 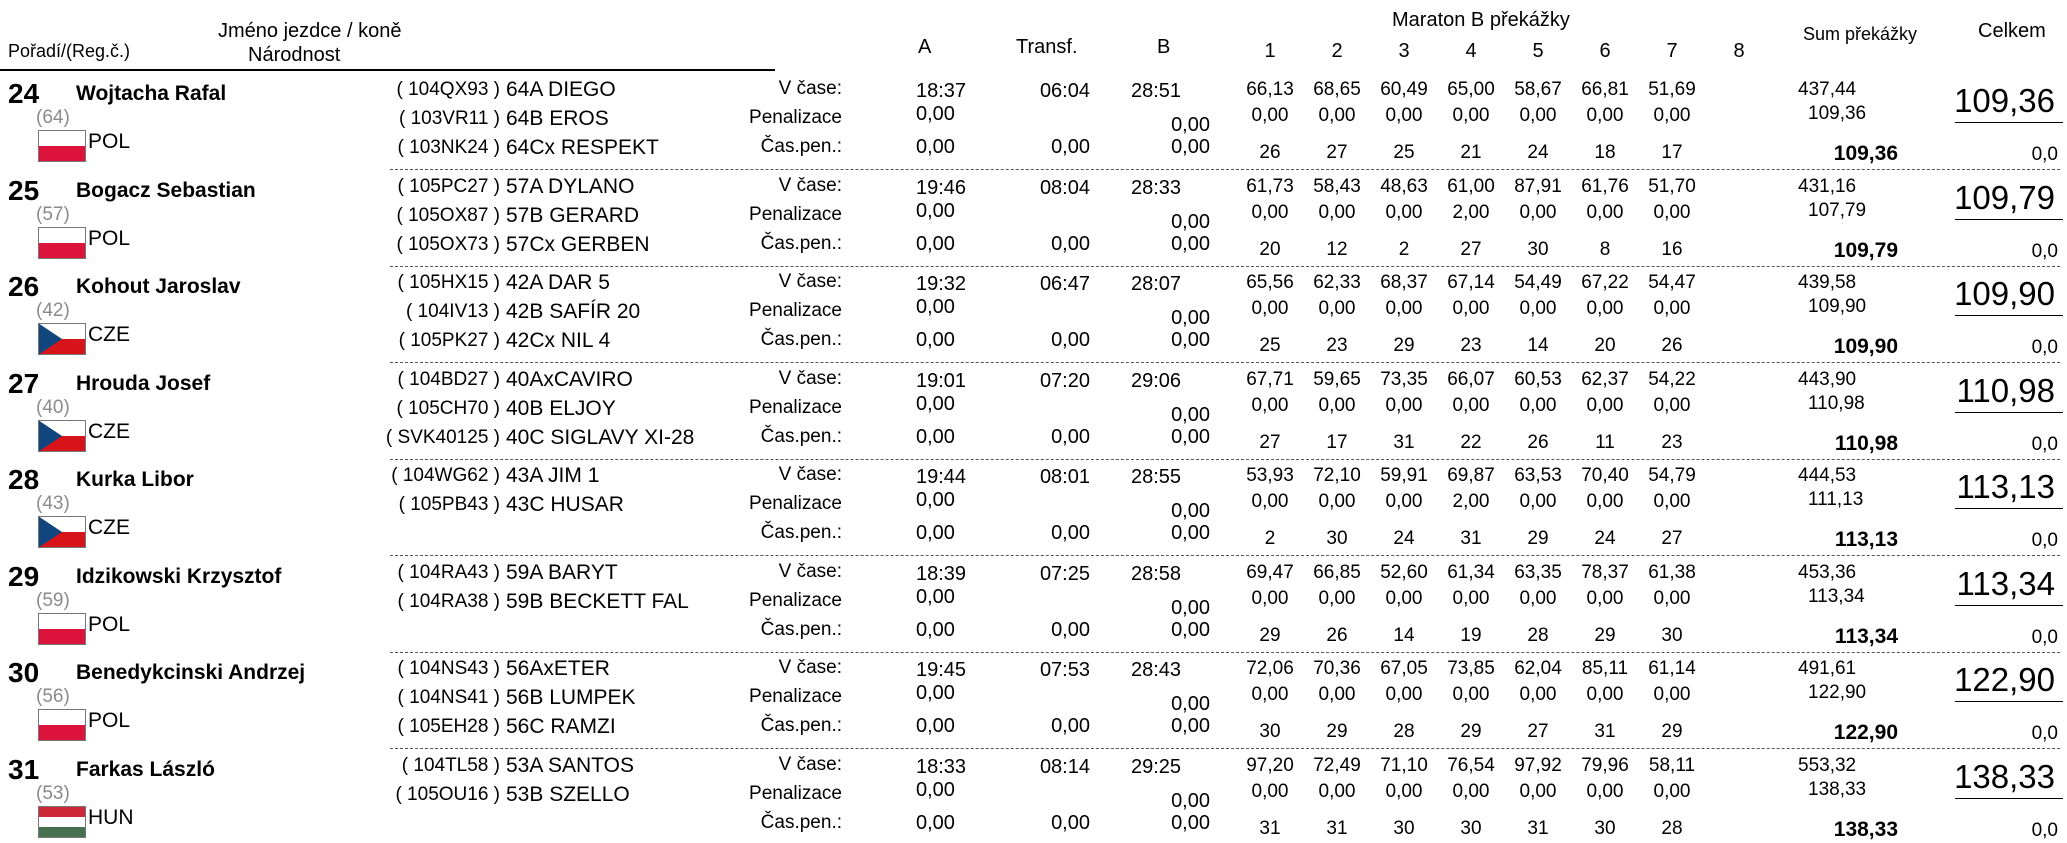 I want to click on horse-name: 57Cx GERBEN, so click(x=578, y=244).